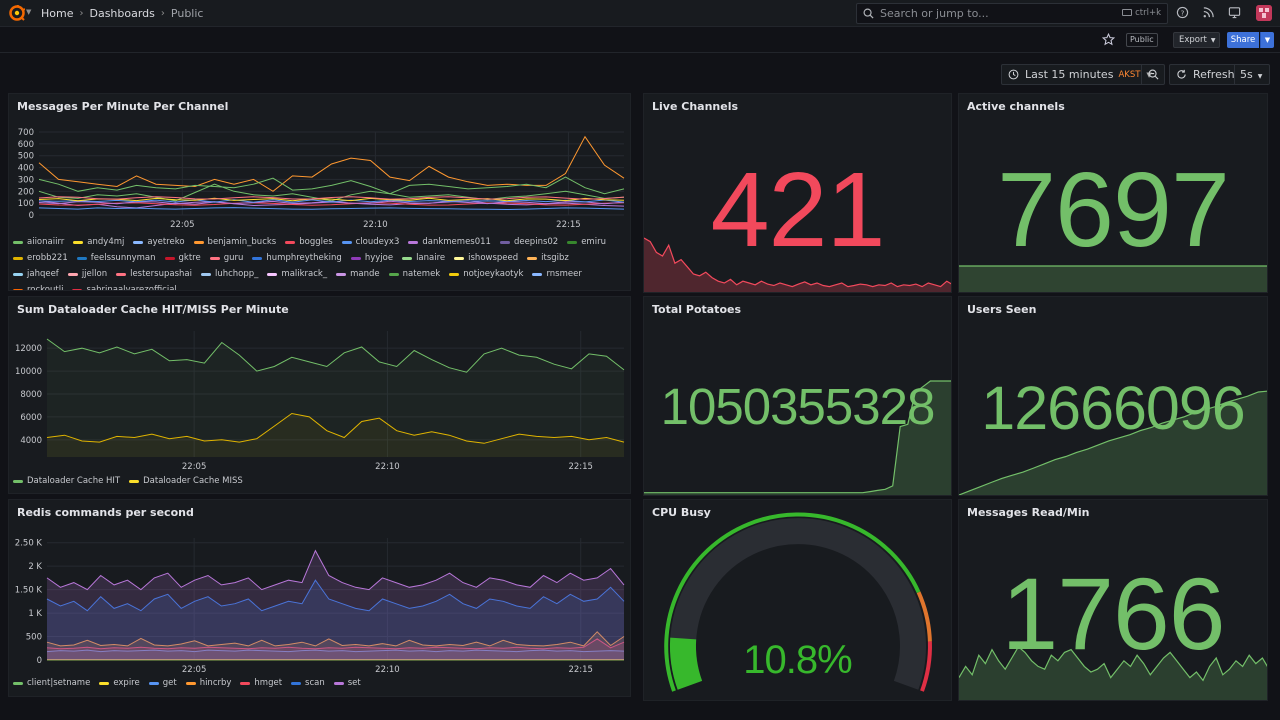 This screenshot has width=1280, height=720. What do you see at coordinates (1012, 13) in the screenshot?
I see `search-input: Search or jump to... ctrl+k` at bounding box center [1012, 13].